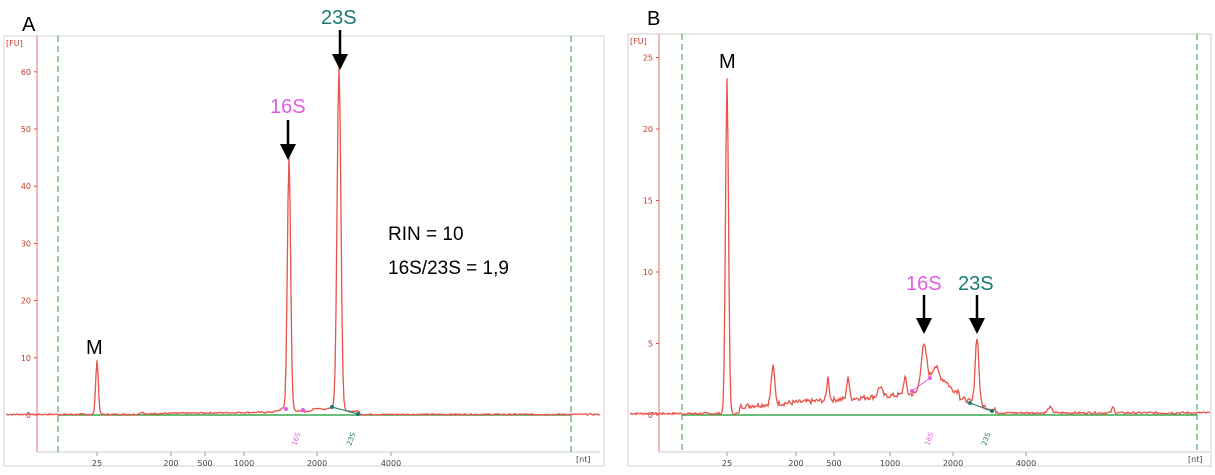  Describe the element at coordinates (351, 439) in the screenshot. I see `panel-a-23s-axis-marker: 23S` at that location.